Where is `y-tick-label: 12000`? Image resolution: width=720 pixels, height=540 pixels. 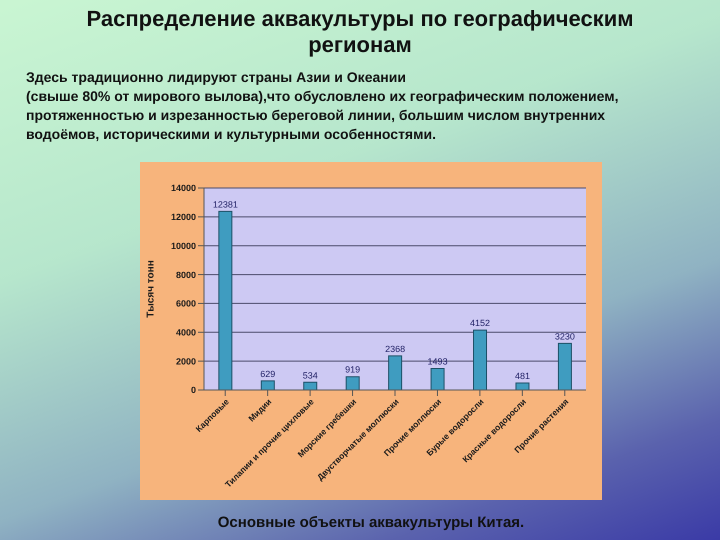
y-tick-label: 12000 is located at coordinates (183, 217).